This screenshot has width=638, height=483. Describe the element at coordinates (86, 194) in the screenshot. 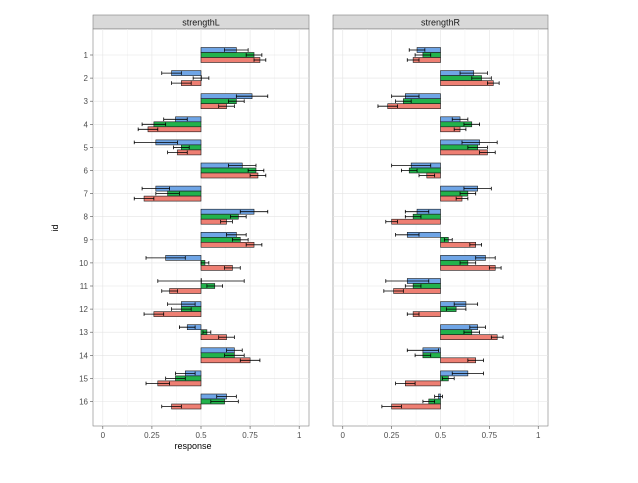

I see `y-tick-label: 7` at that location.